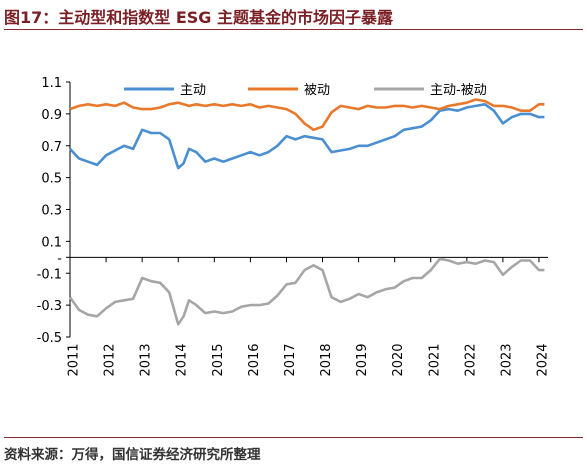 This screenshot has width=587, height=466. Describe the element at coordinates (470, 359) in the screenshot. I see `x-tick-label: 2022` at that location.